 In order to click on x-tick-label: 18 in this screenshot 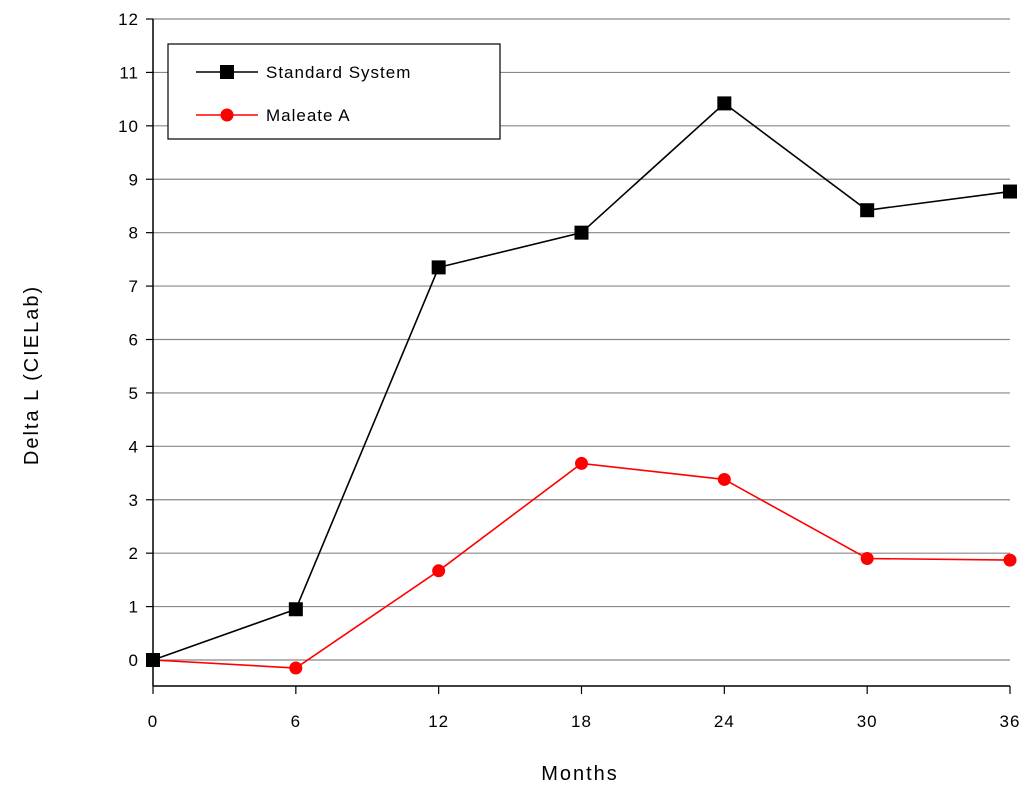, I will do `click(581, 721)`.